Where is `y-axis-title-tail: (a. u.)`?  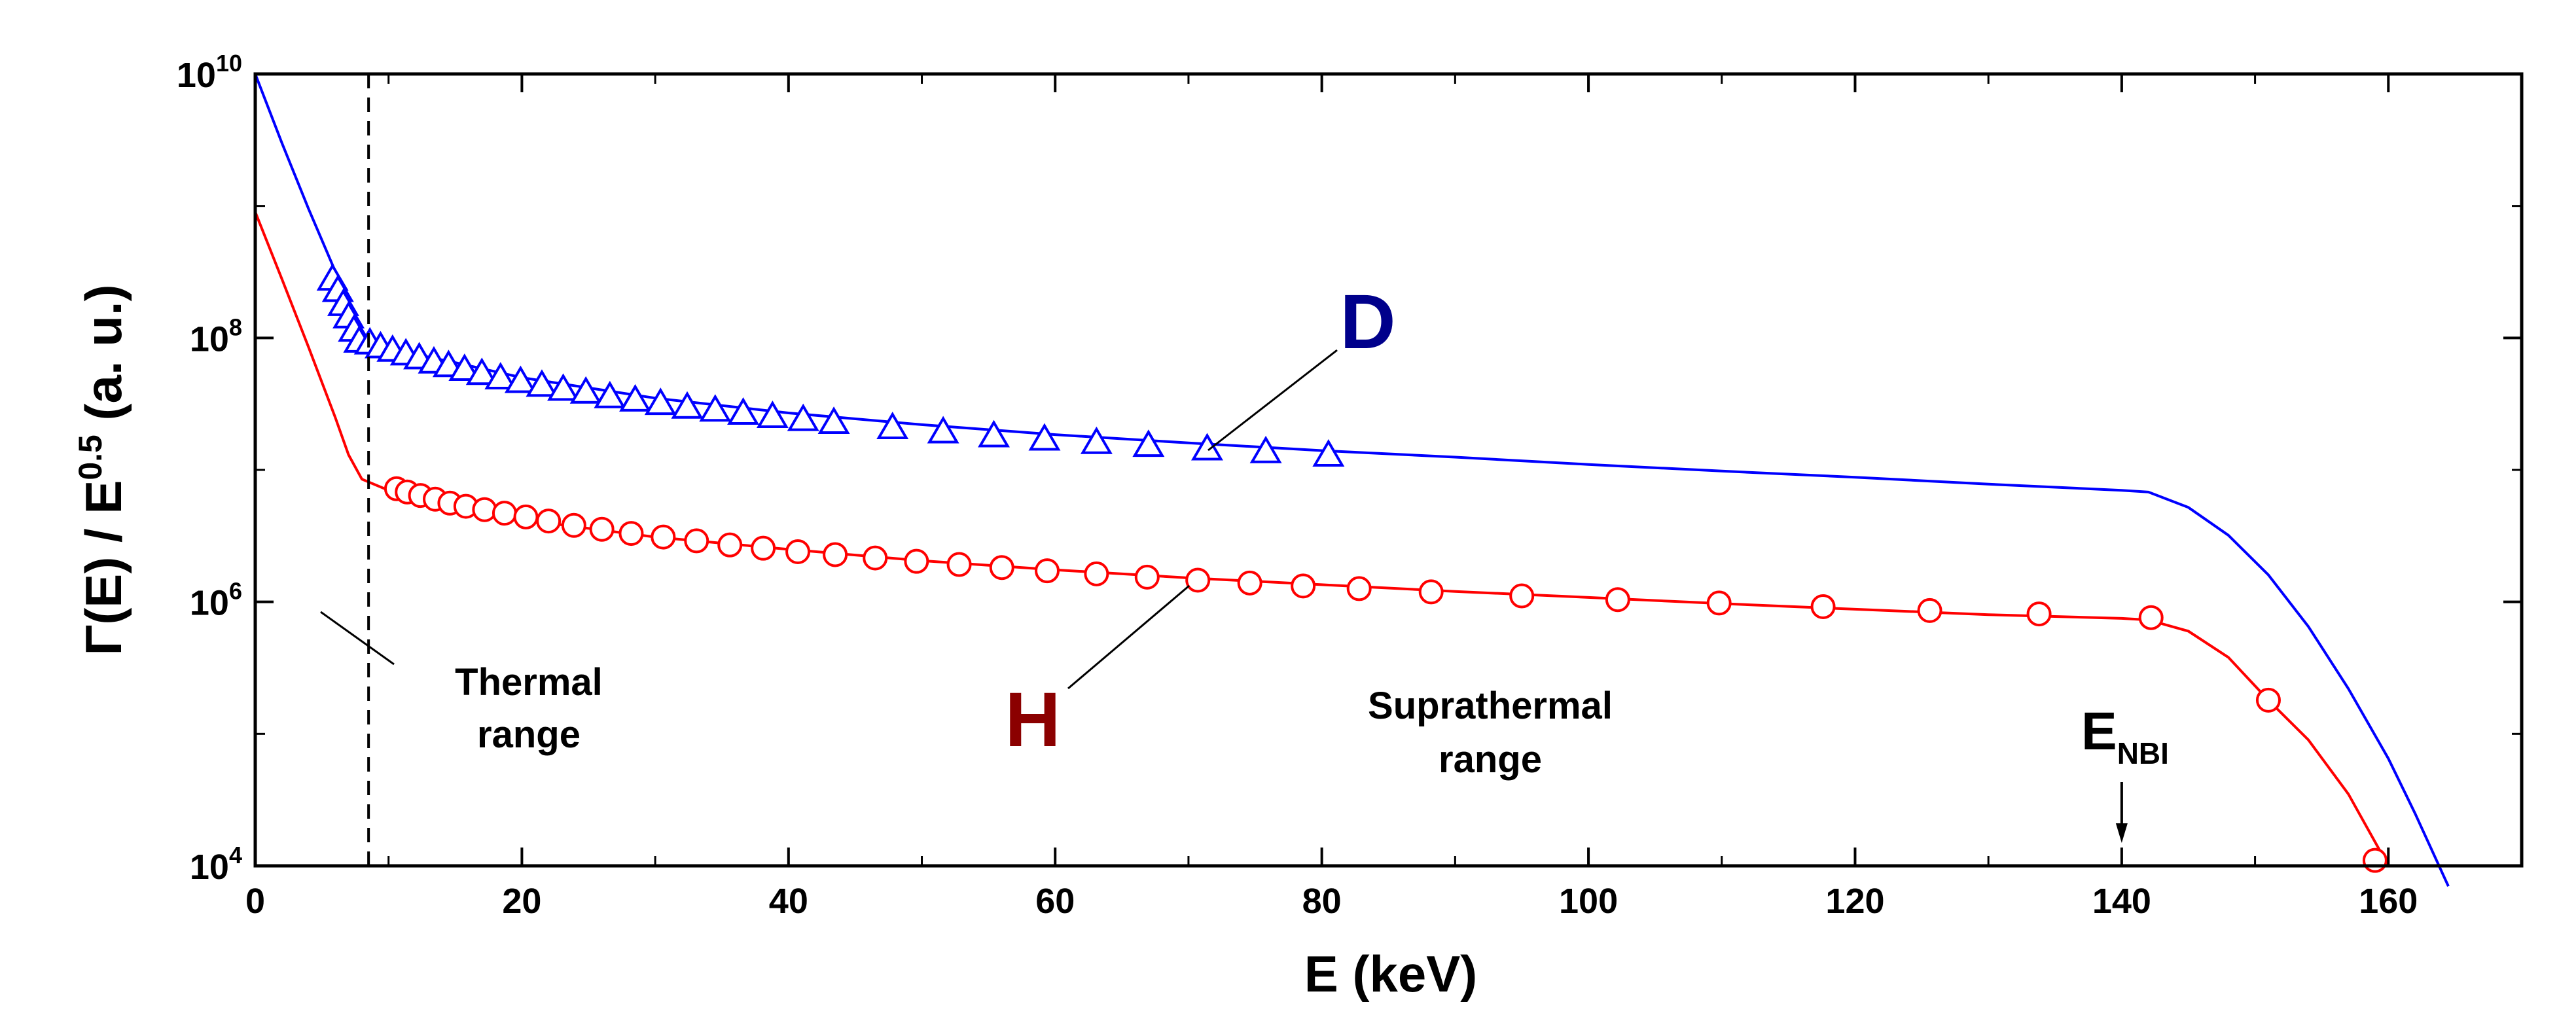
y-axis-title-tail: (a. u.) is located at coordinates (103, 359).